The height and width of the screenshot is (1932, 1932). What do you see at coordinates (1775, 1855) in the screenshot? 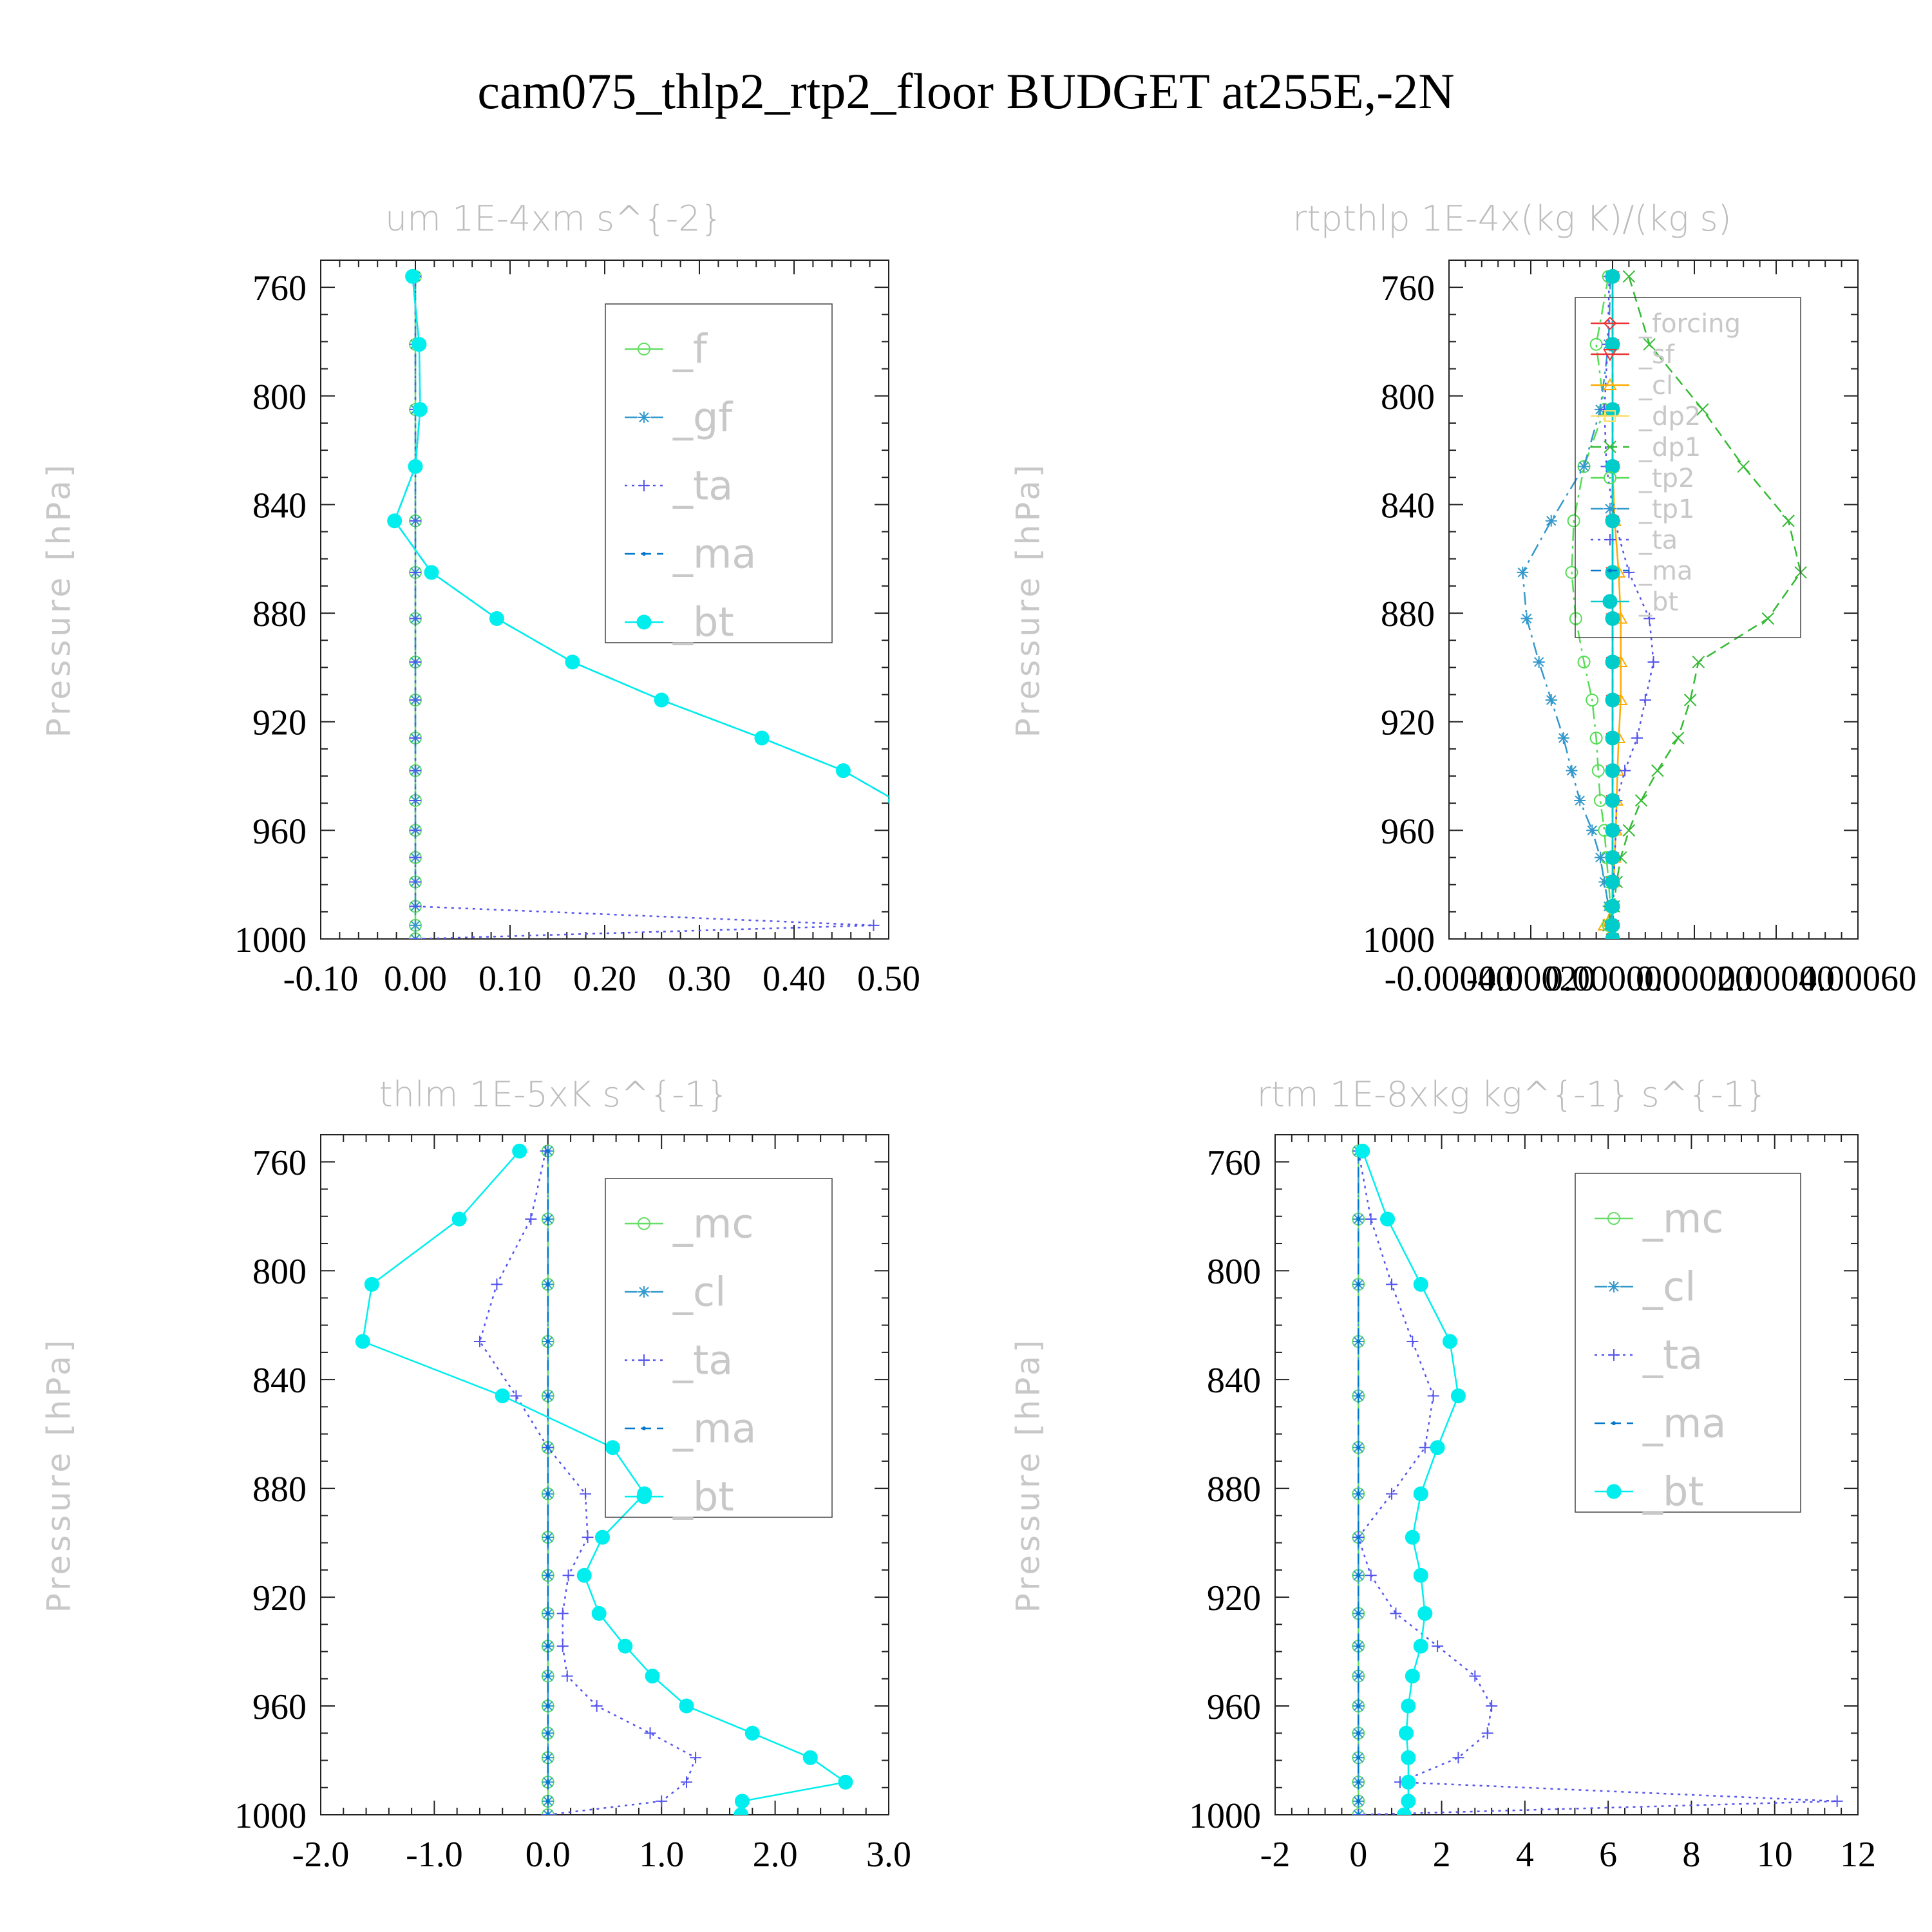
I see `x-tick-label: 10` at bounding box center [1775, 1855].